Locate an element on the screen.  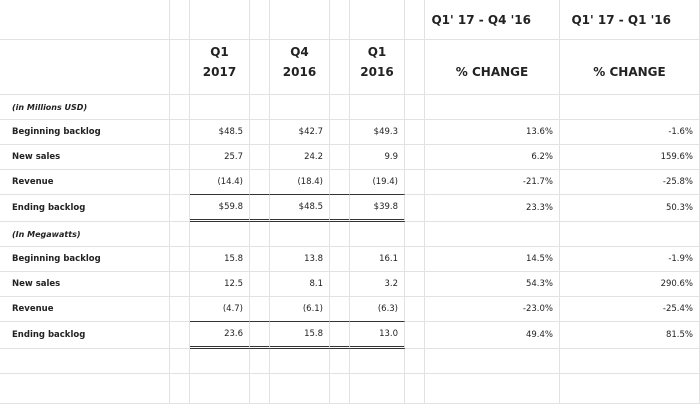
change-cell: 159.6% is located at coordinates (630, 157).